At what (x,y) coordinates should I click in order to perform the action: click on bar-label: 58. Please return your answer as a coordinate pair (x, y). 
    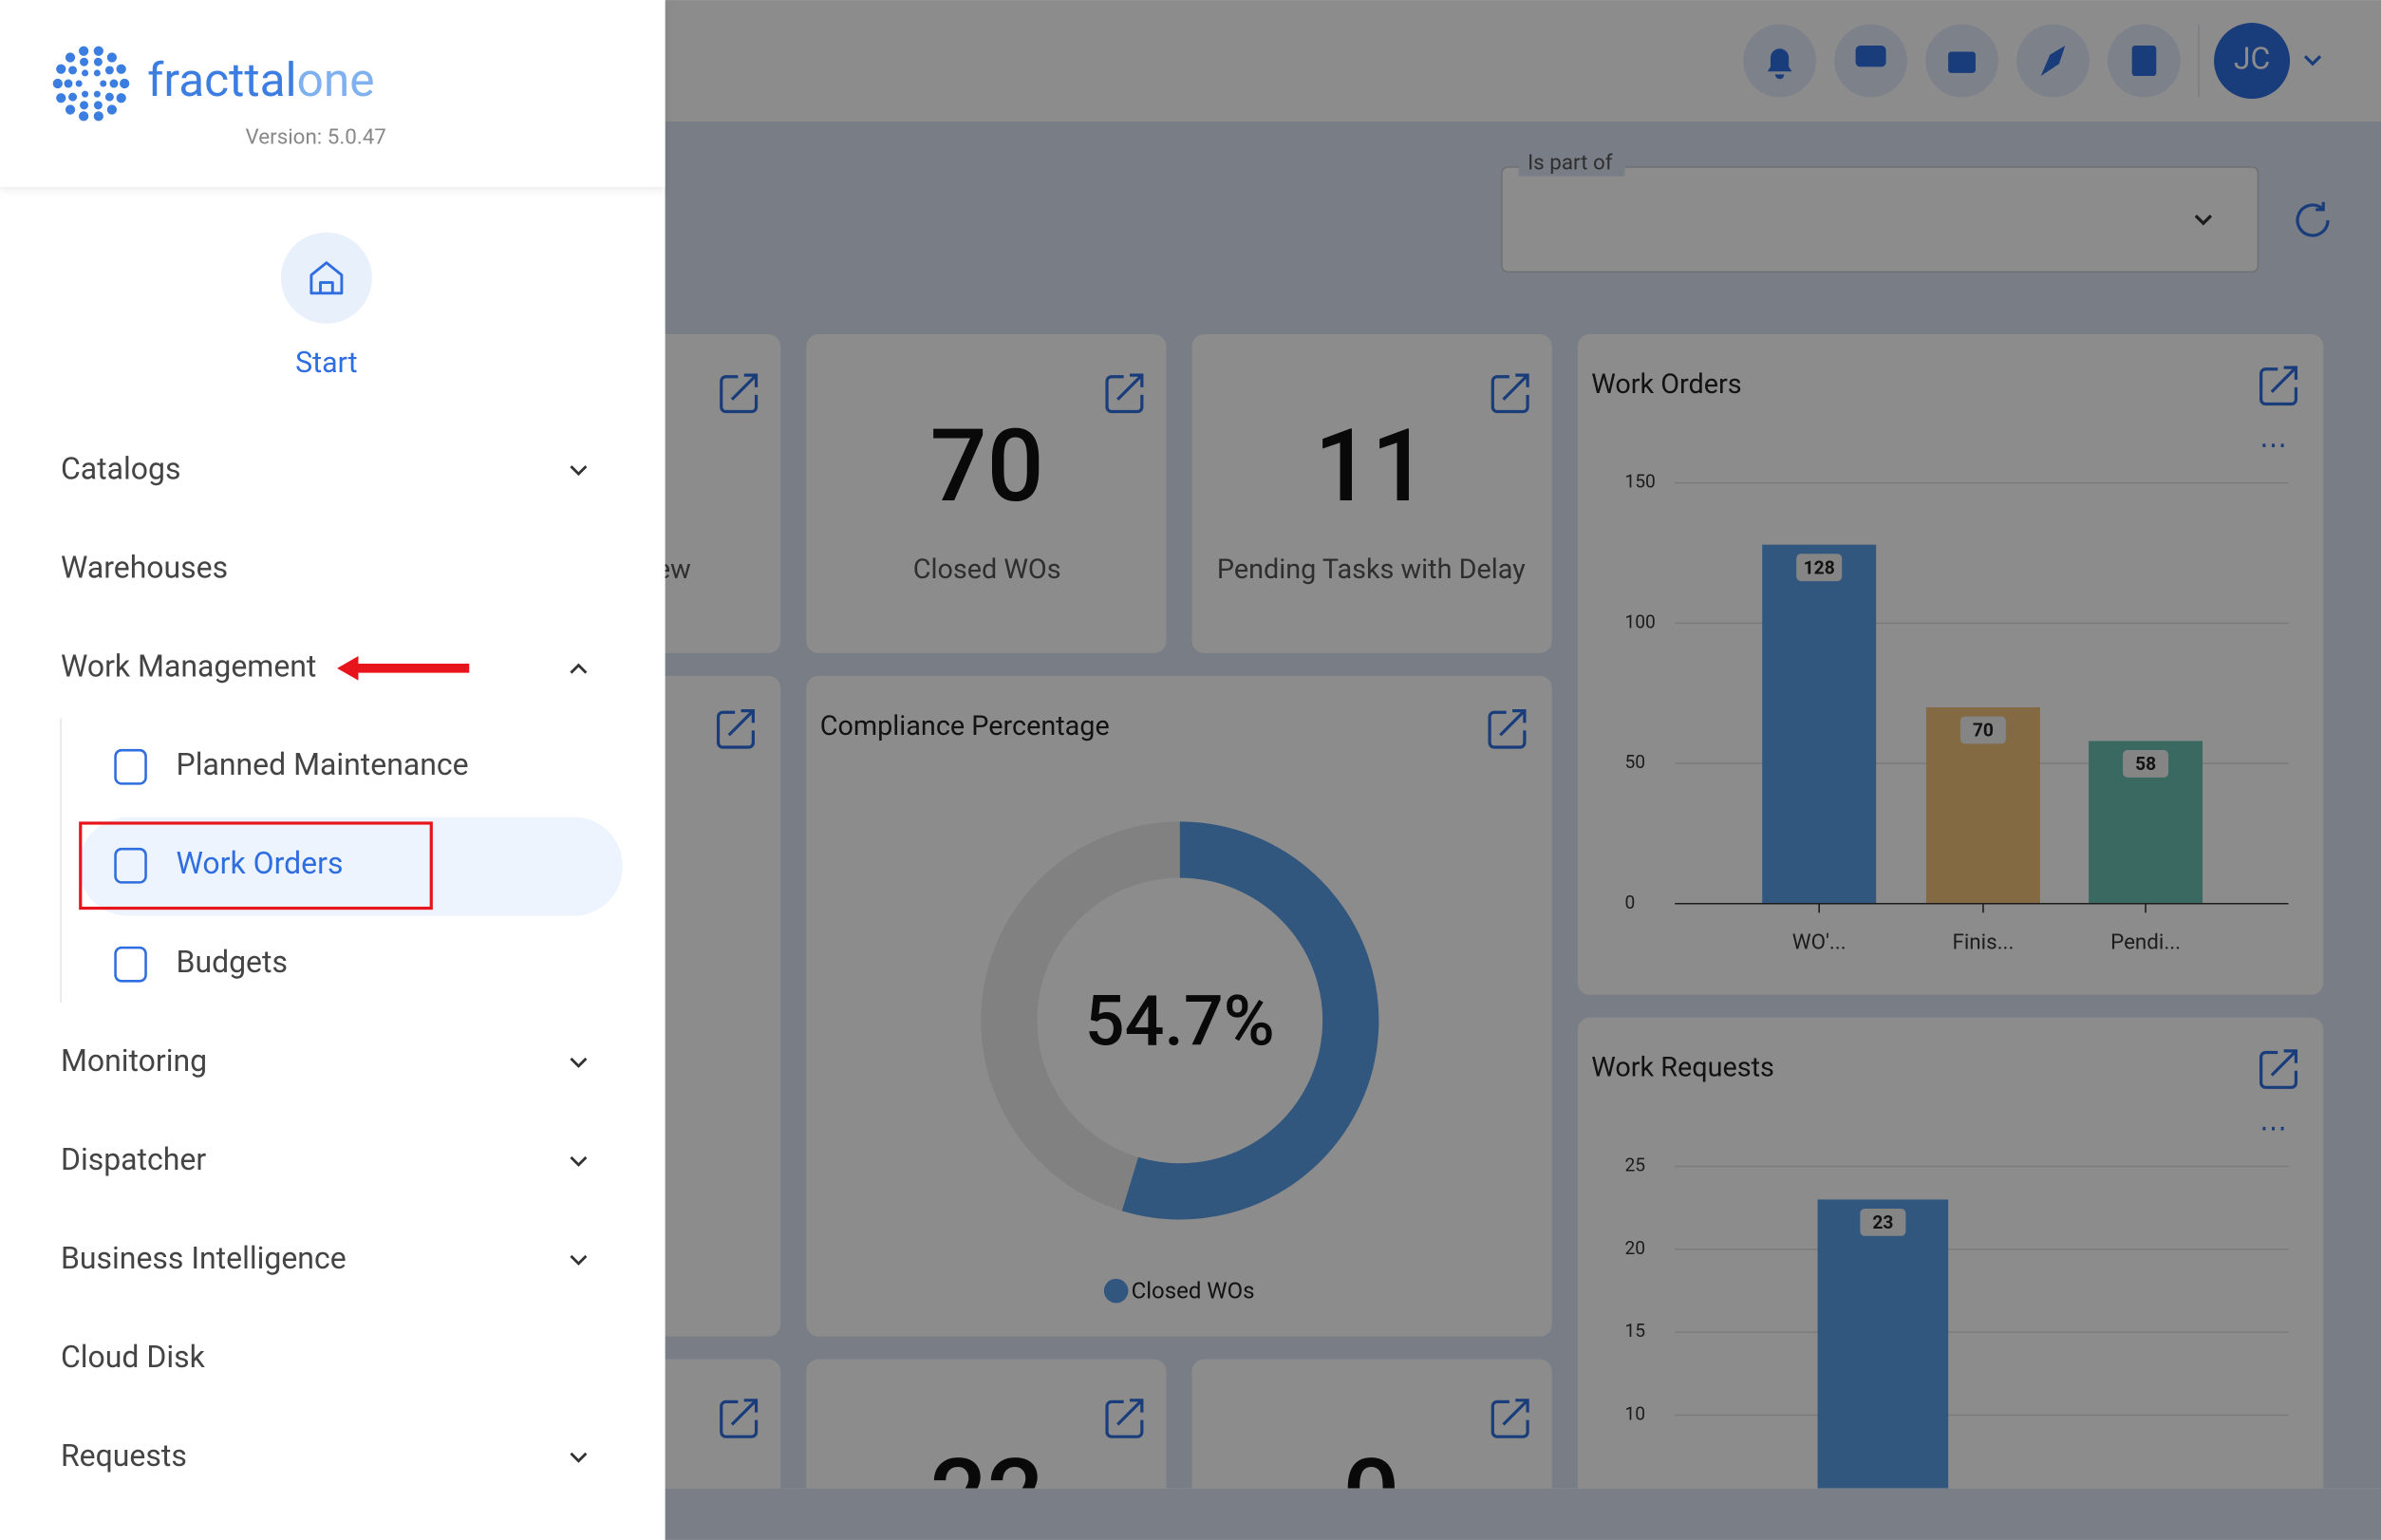
    Looking at the image, I should click on (2145, 764).